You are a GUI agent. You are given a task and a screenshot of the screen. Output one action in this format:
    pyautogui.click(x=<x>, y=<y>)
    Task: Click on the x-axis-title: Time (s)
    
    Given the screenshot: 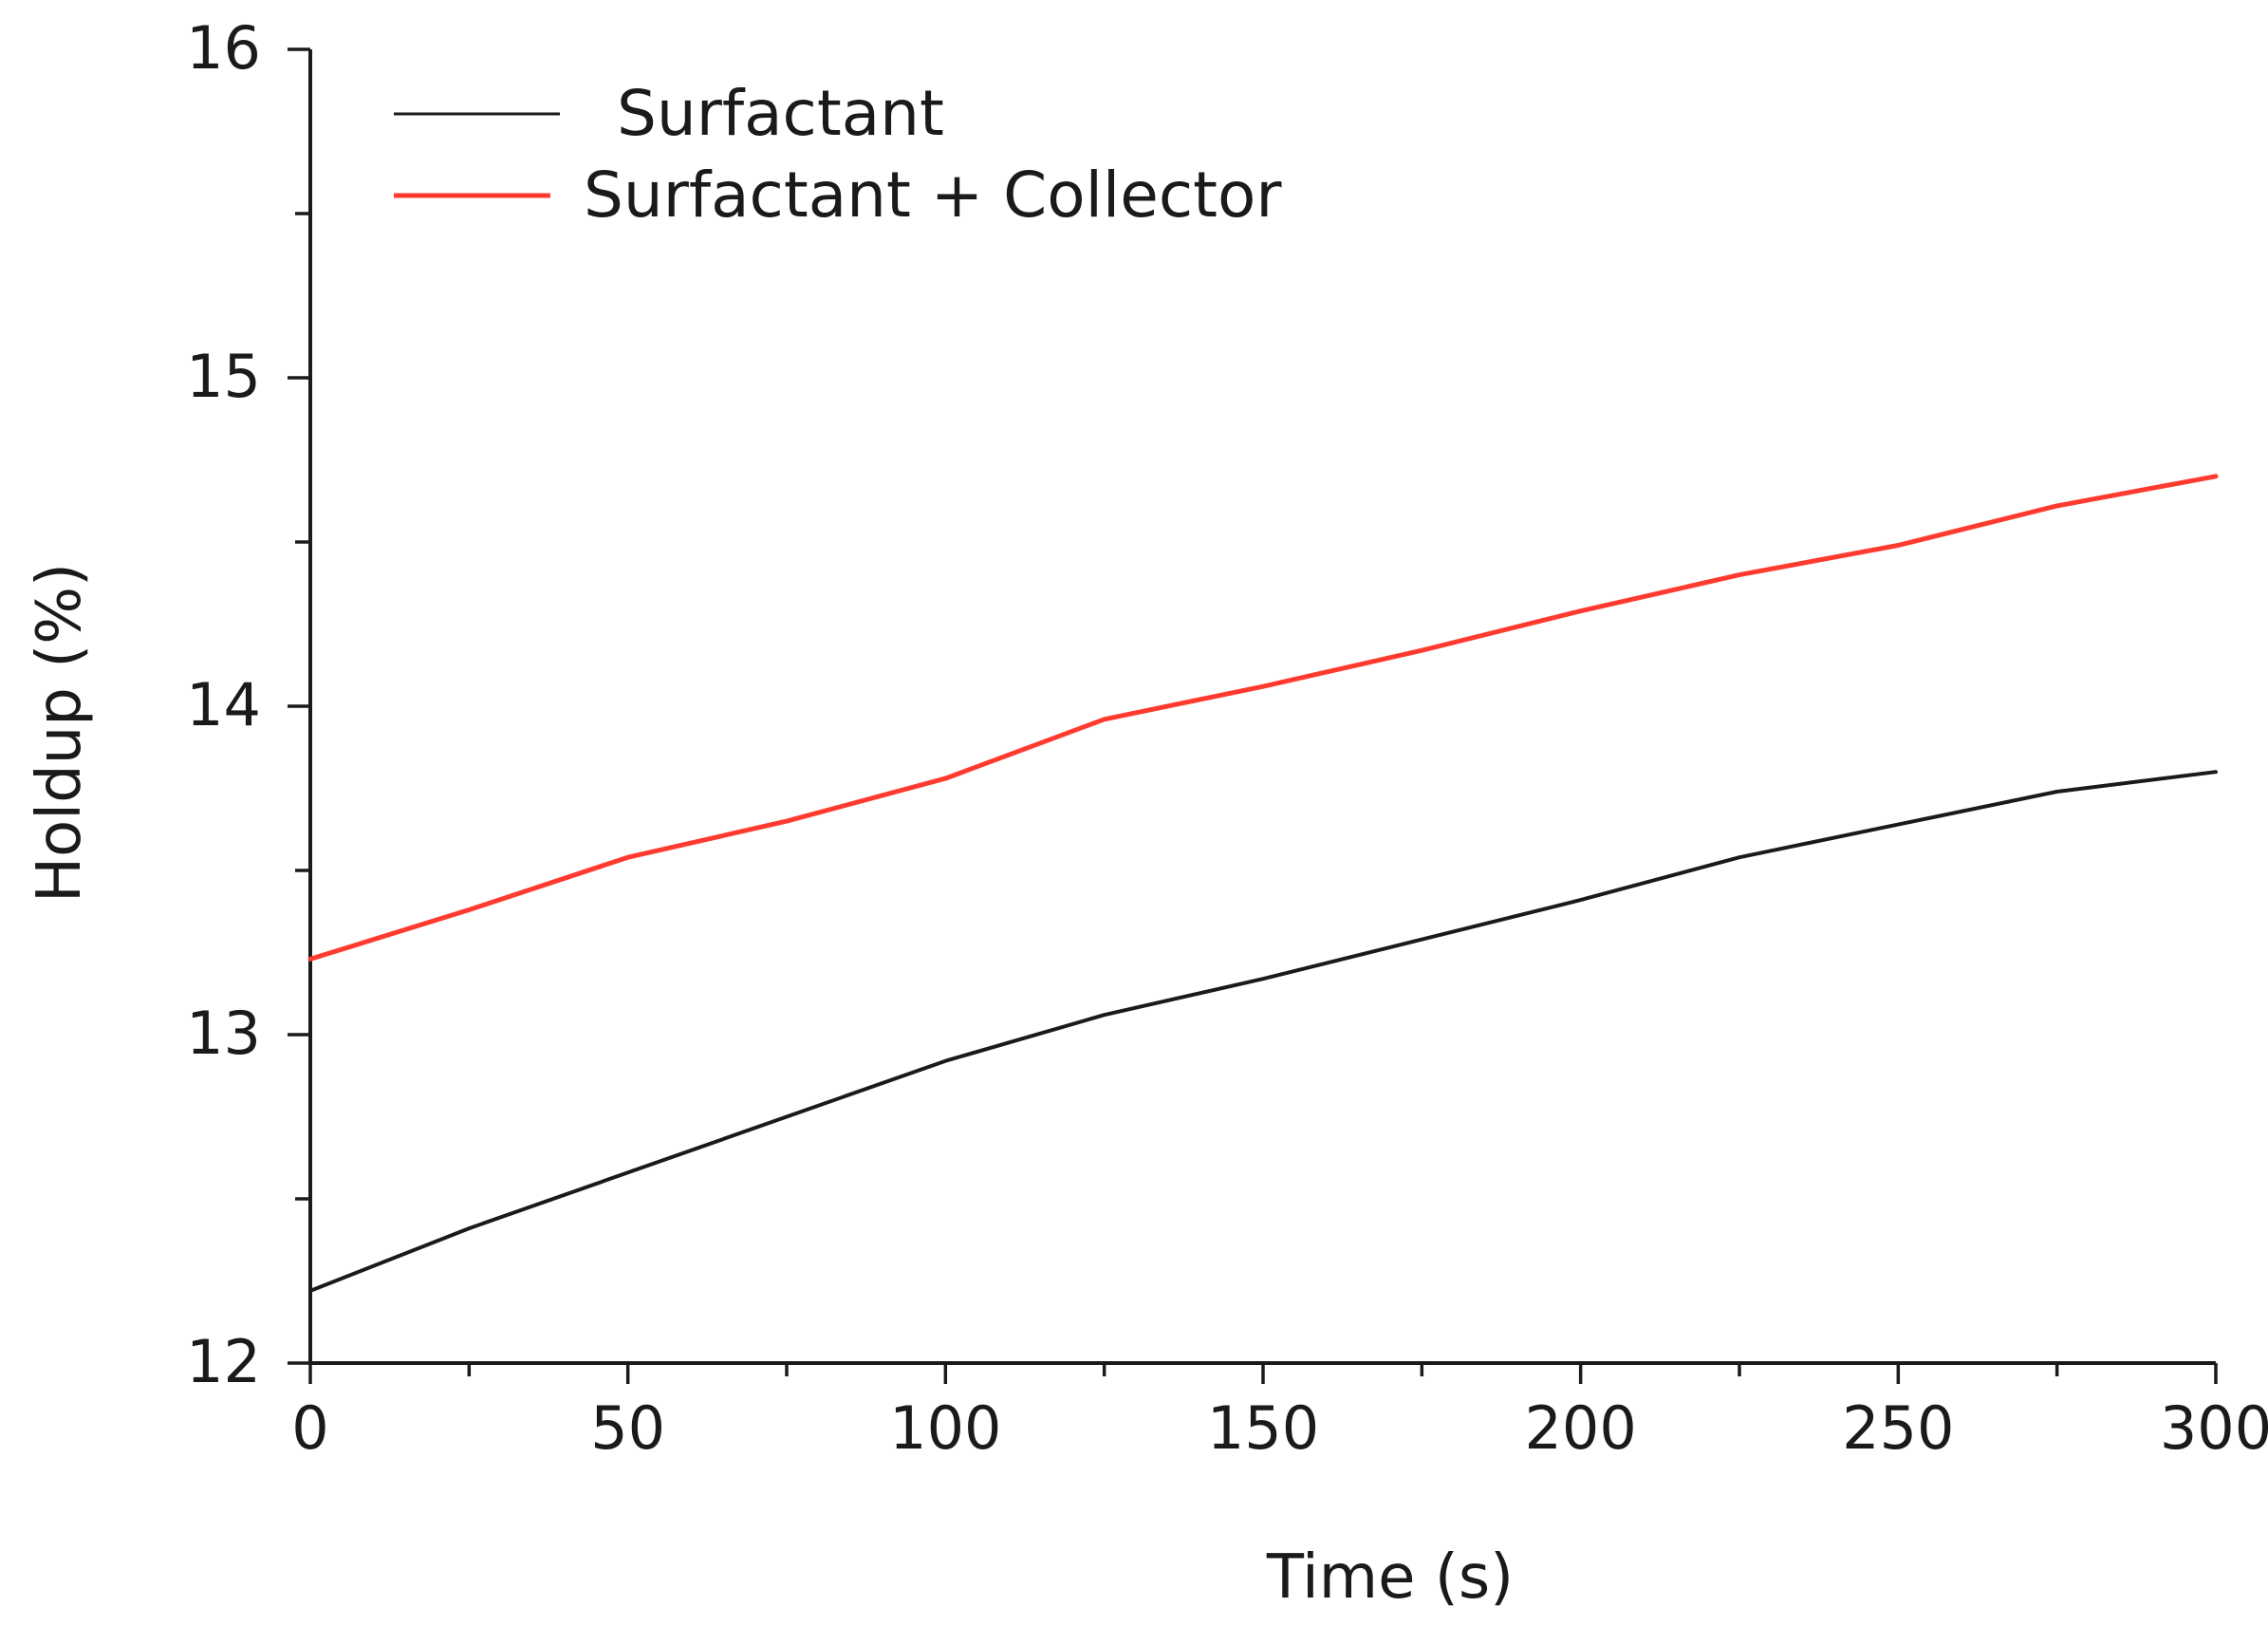 What is the action you would take?
    pyautogui.click(x=1390, y=1578)
    